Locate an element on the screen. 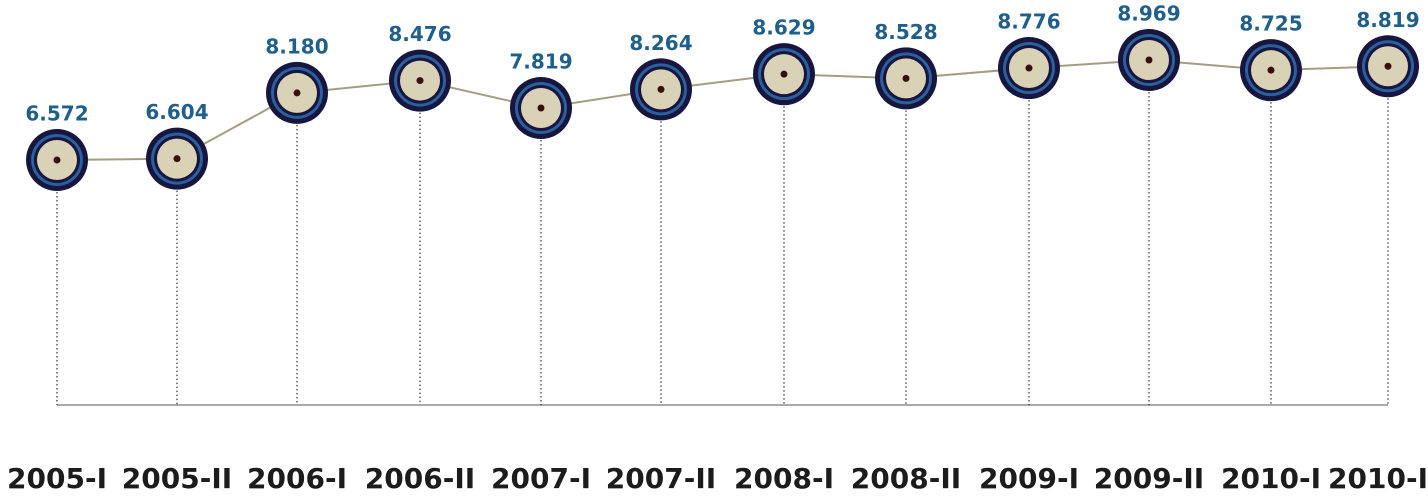  x-tick-label: 2008-II is located at coordinates (906, 478).